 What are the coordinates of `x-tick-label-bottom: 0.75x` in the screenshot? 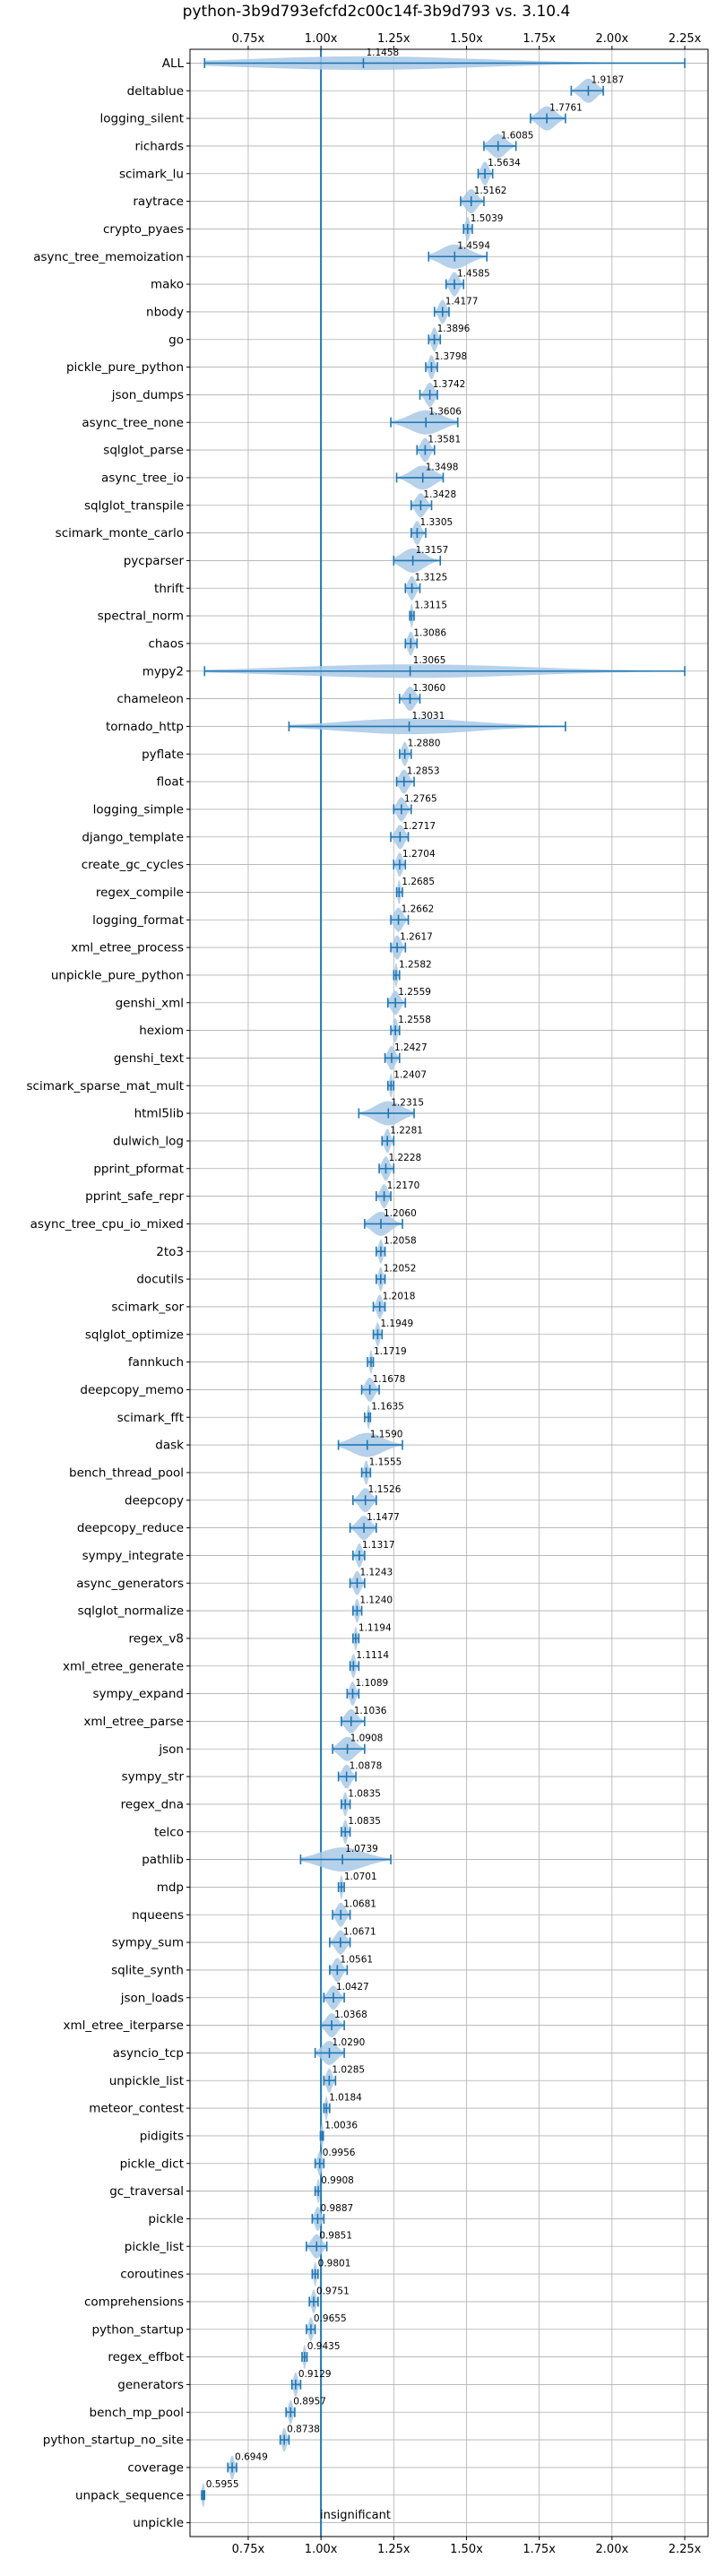 It's located at (248, 2549).